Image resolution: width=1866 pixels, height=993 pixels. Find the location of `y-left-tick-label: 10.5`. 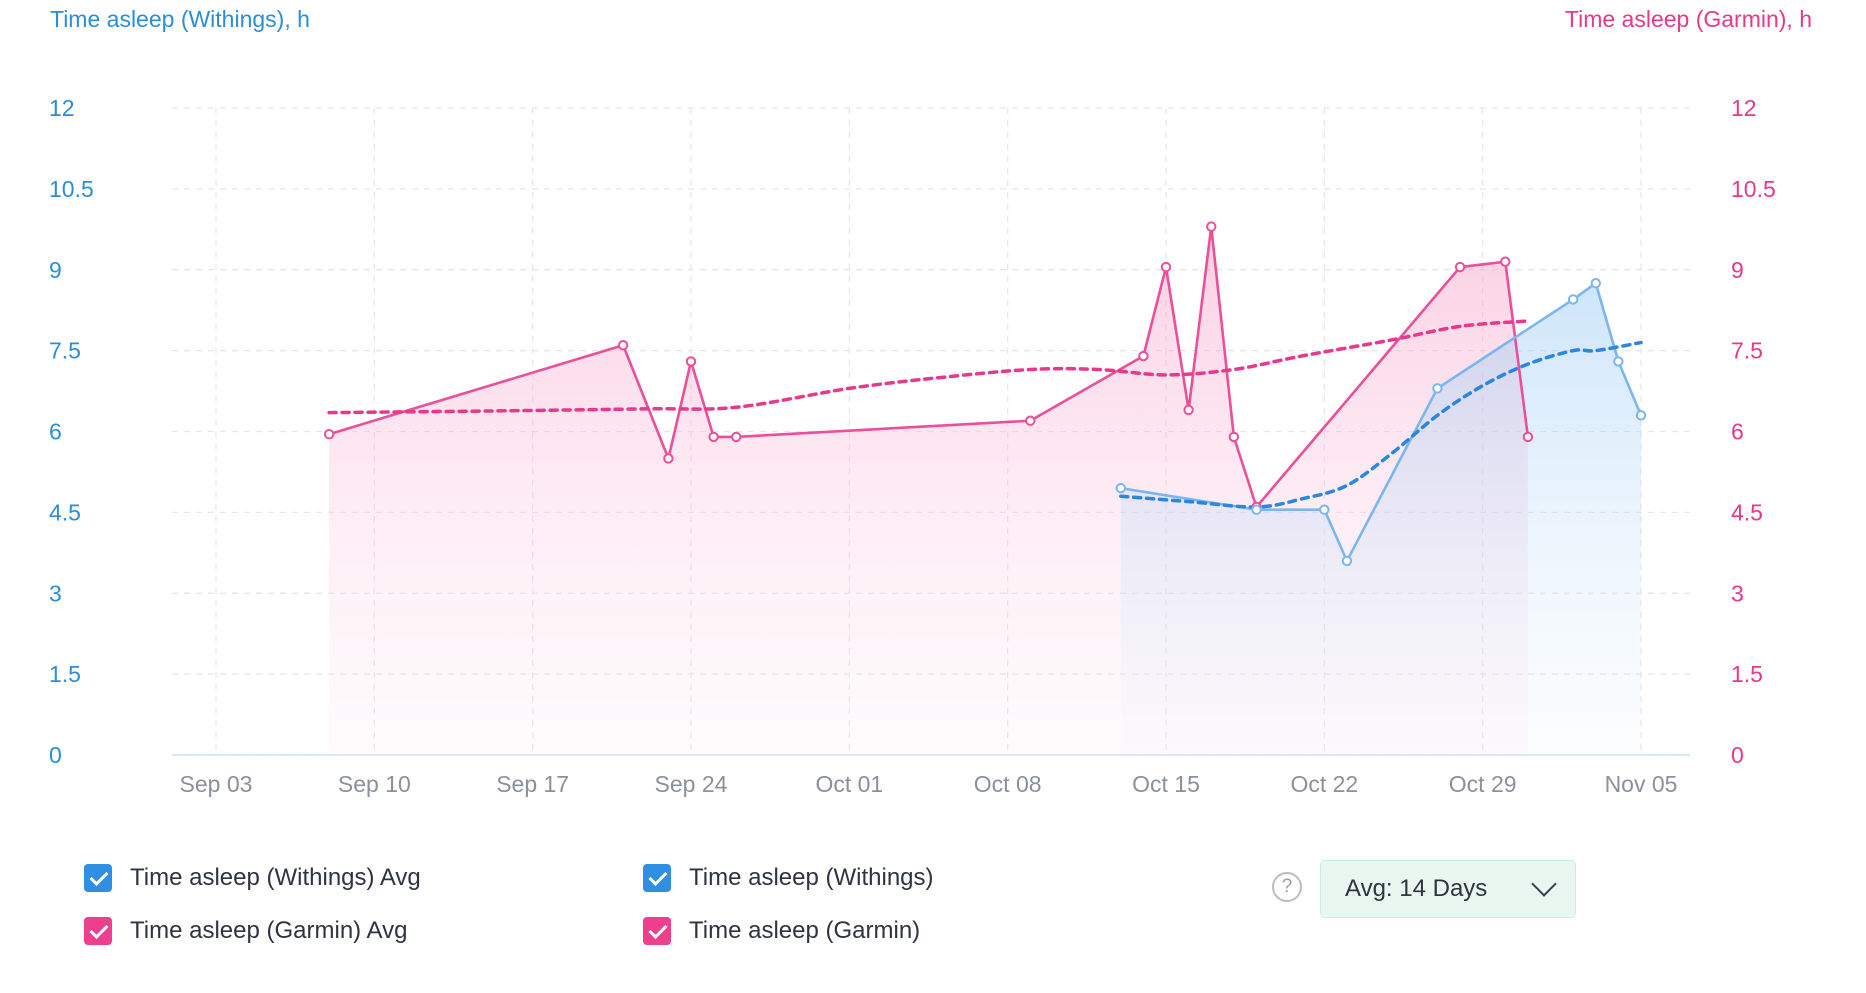

y-left-tick-label: 10.5 is located at coordinates (71, 189).